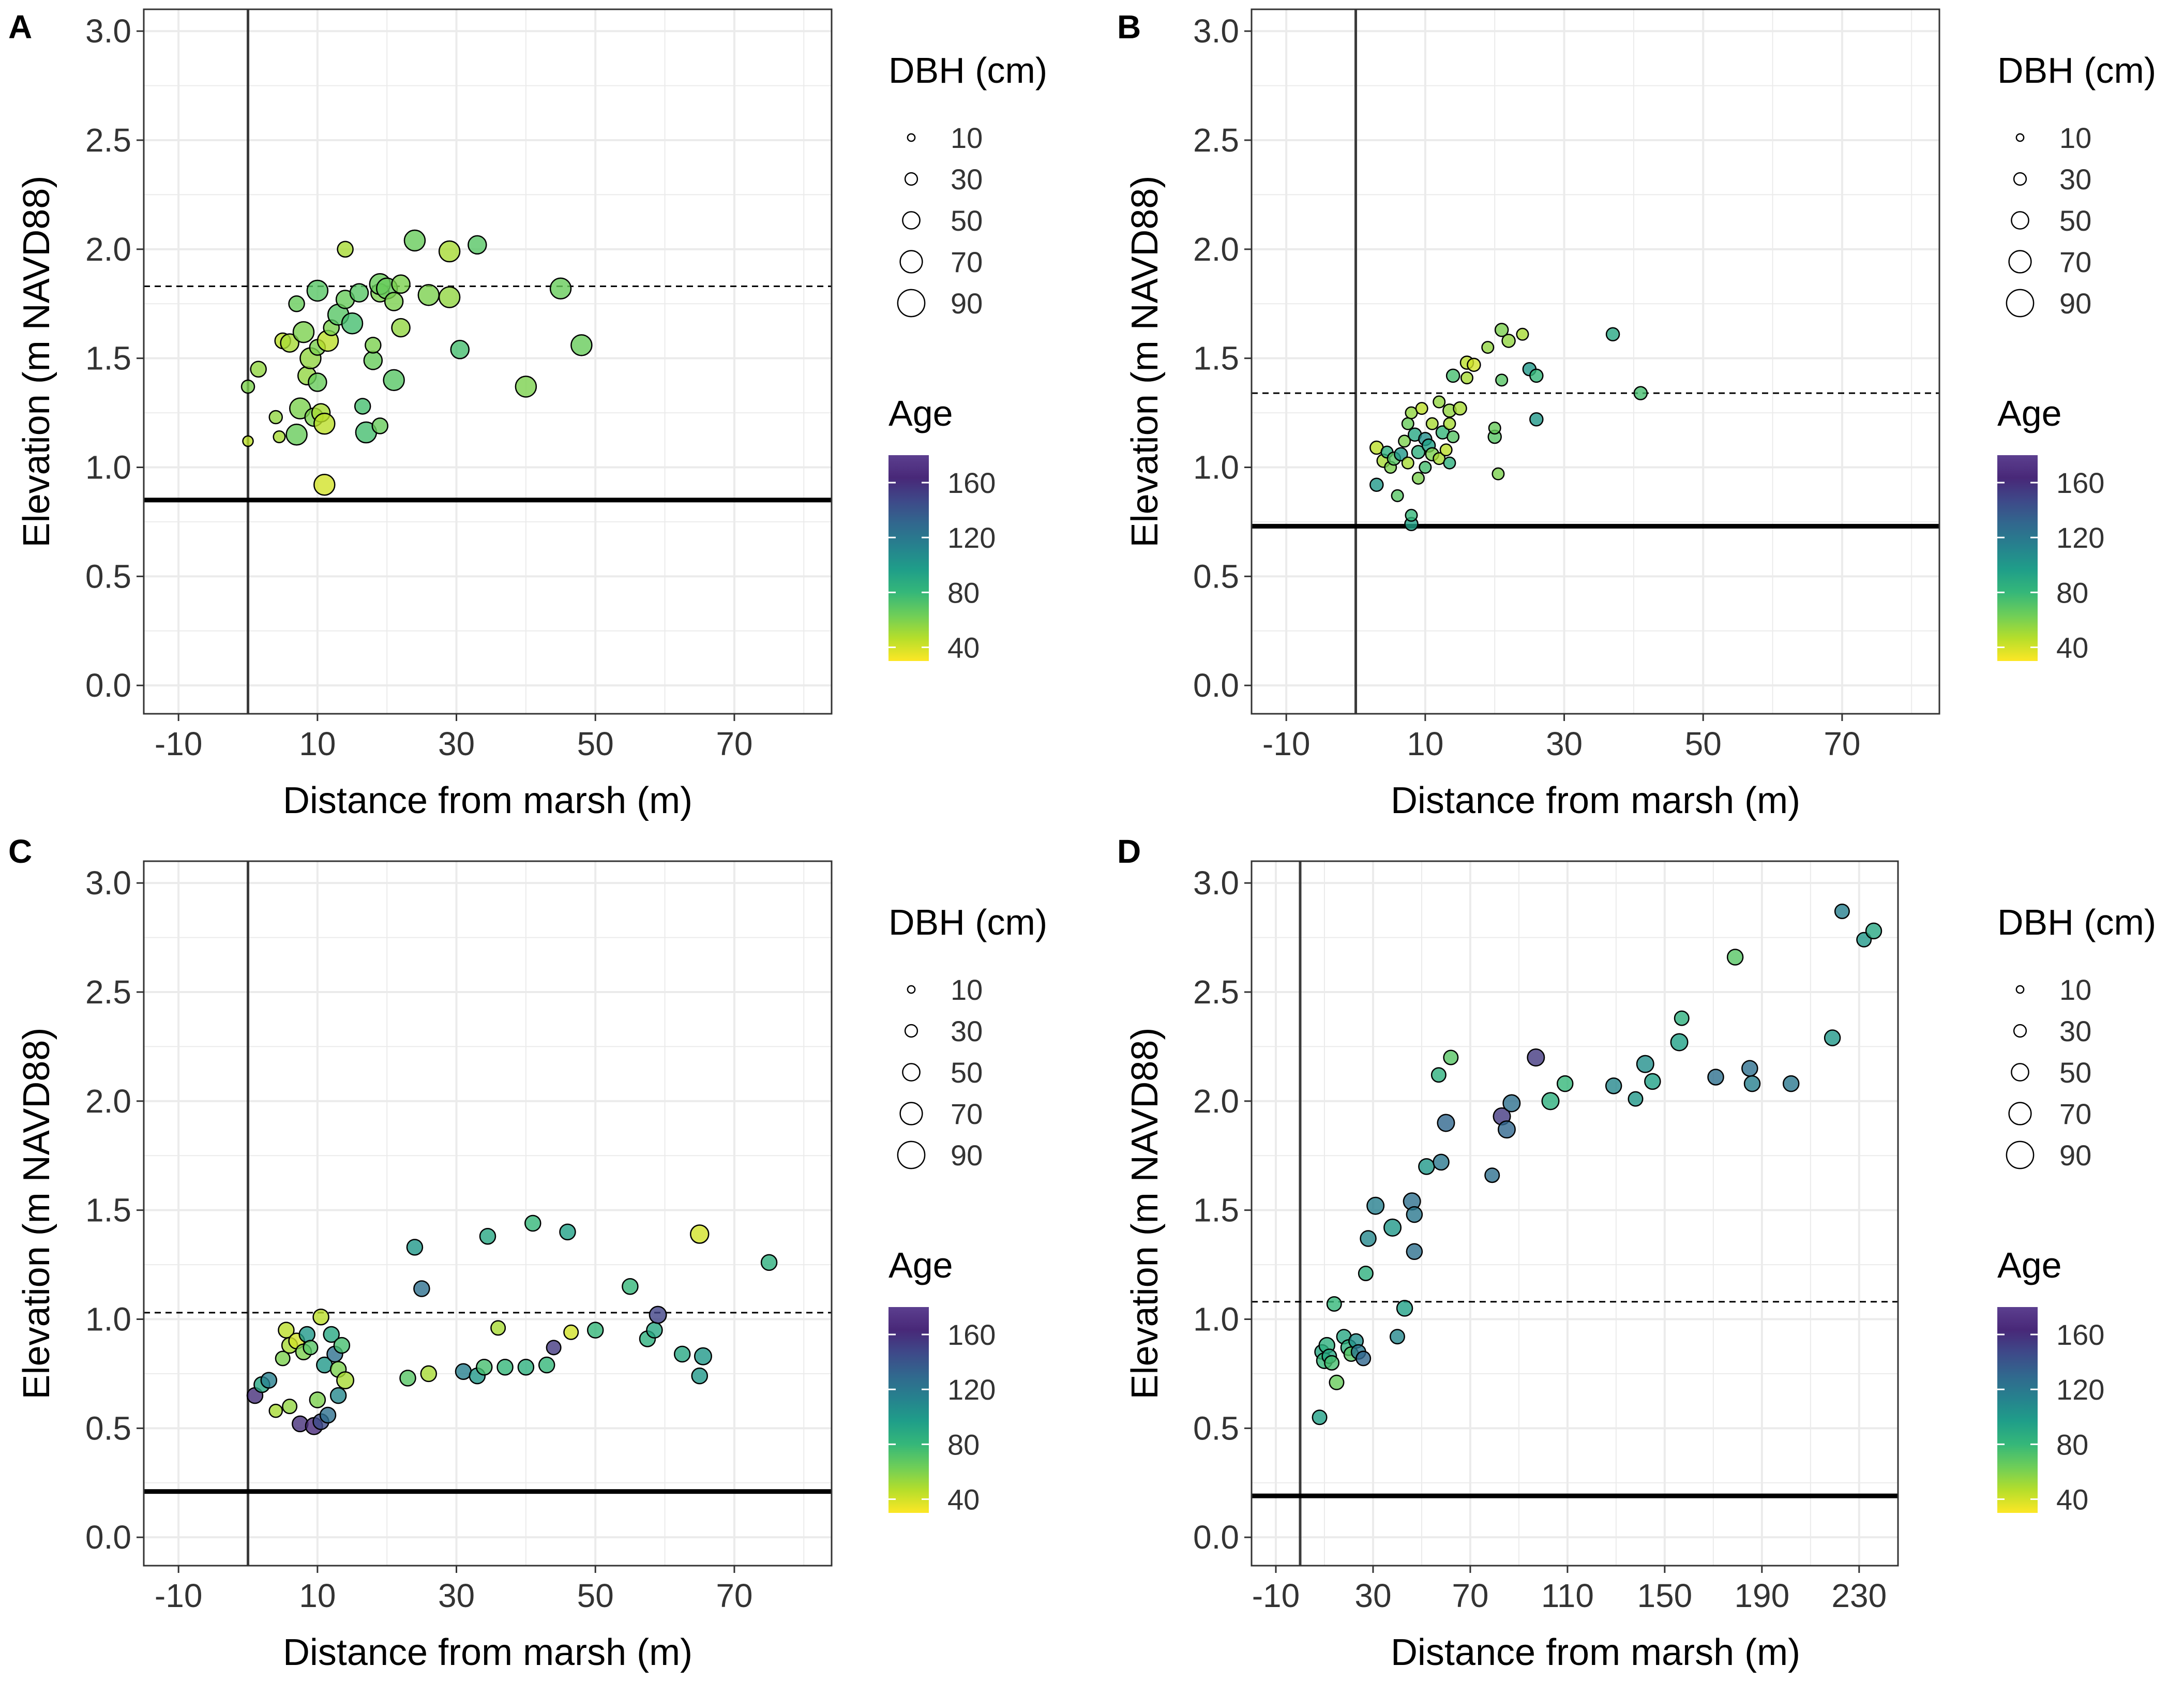  What do you see at coordinates (488, 1213) in the screenshot?
I see `plot-background` at bounding box center [488, 1213].